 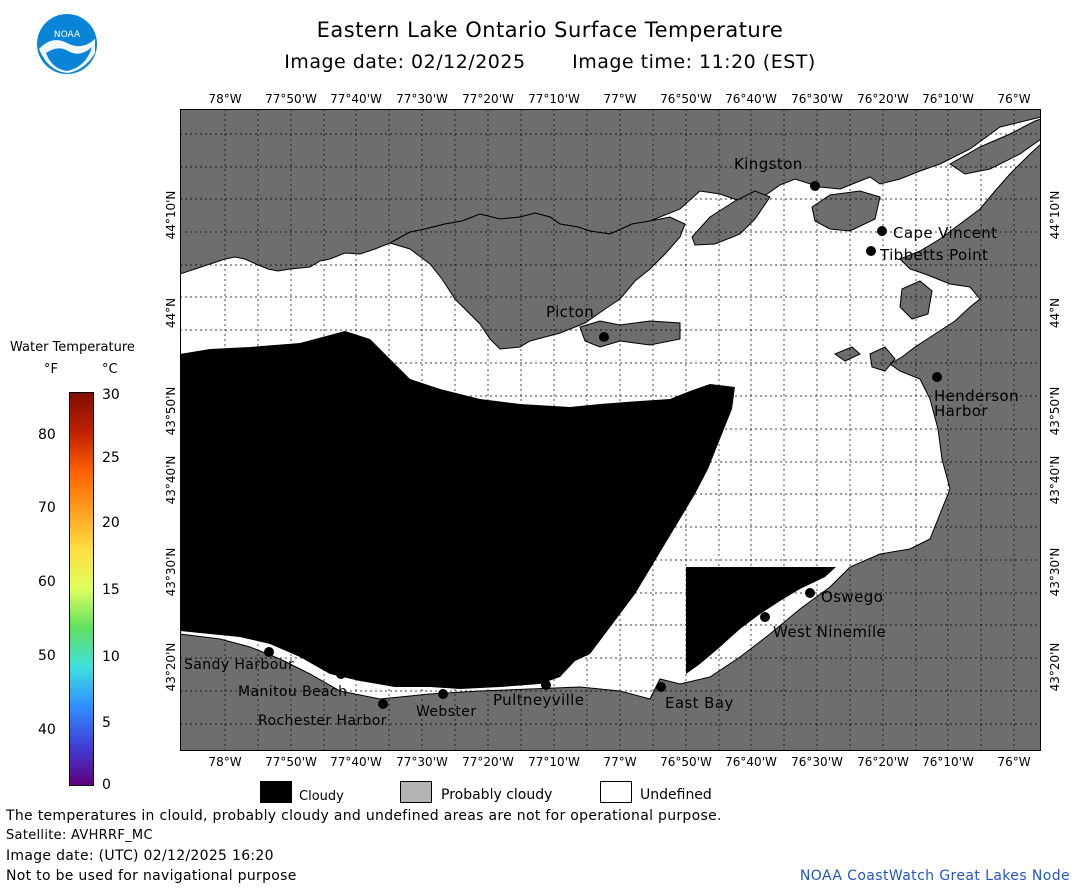 What do you see at coordinates (751, 762) in the screenshot?
I see `lon-label-bottom-8: 76°40'W` at bounding box center [751, 762].